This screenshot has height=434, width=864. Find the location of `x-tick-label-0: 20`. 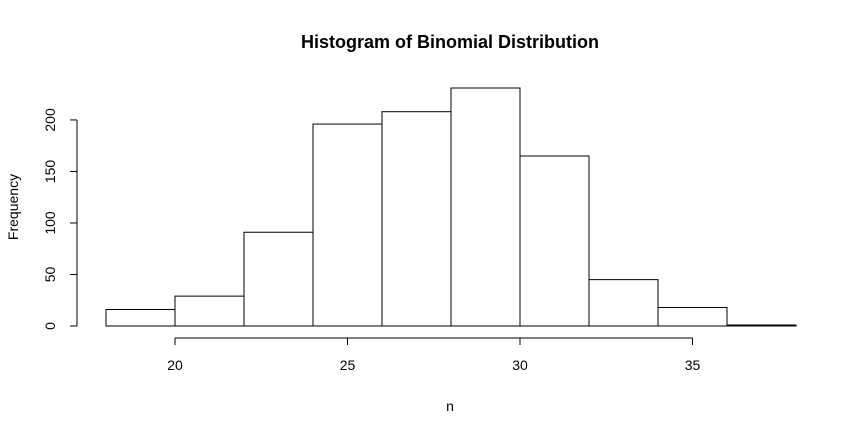

x-tick-label-0: 20 is located at coordinates (175, 365).